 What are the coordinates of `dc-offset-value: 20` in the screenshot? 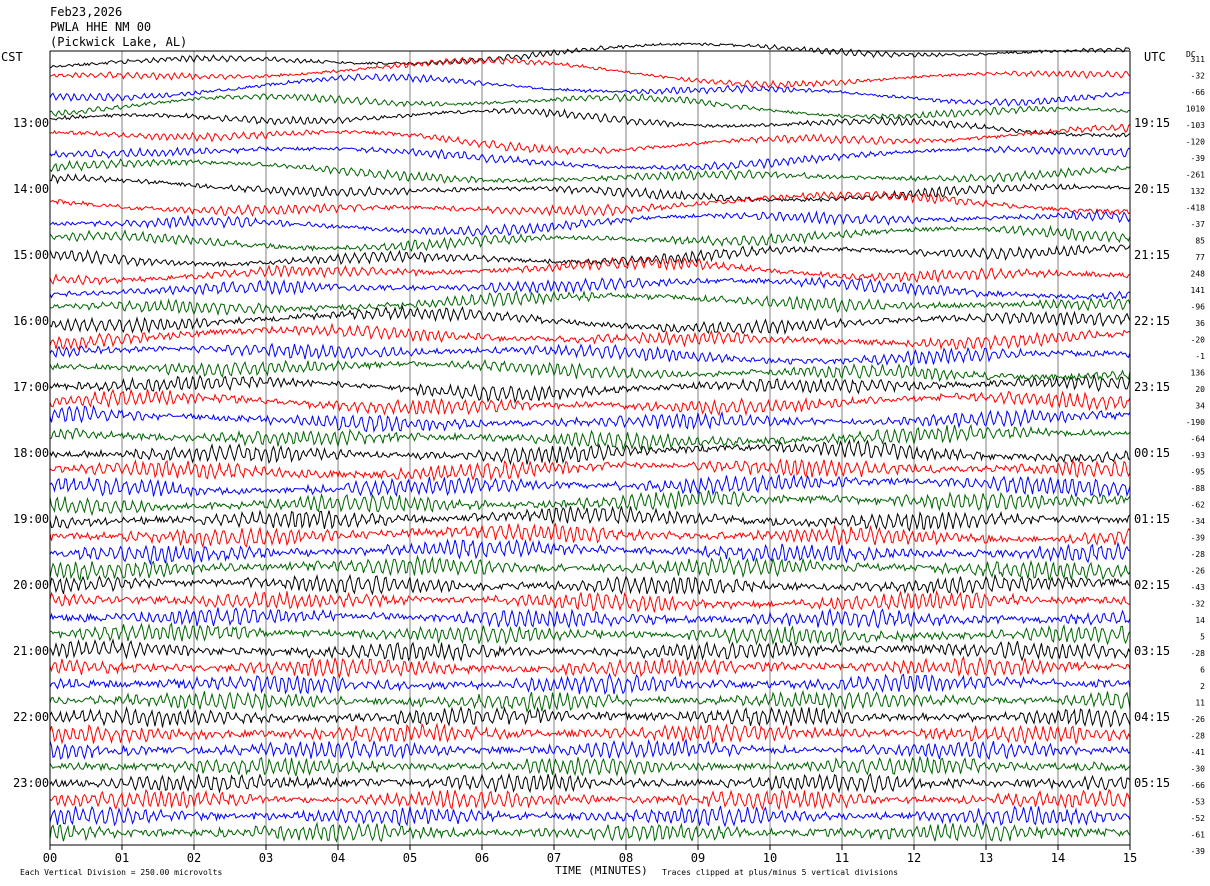 It's located at (1200, 389).